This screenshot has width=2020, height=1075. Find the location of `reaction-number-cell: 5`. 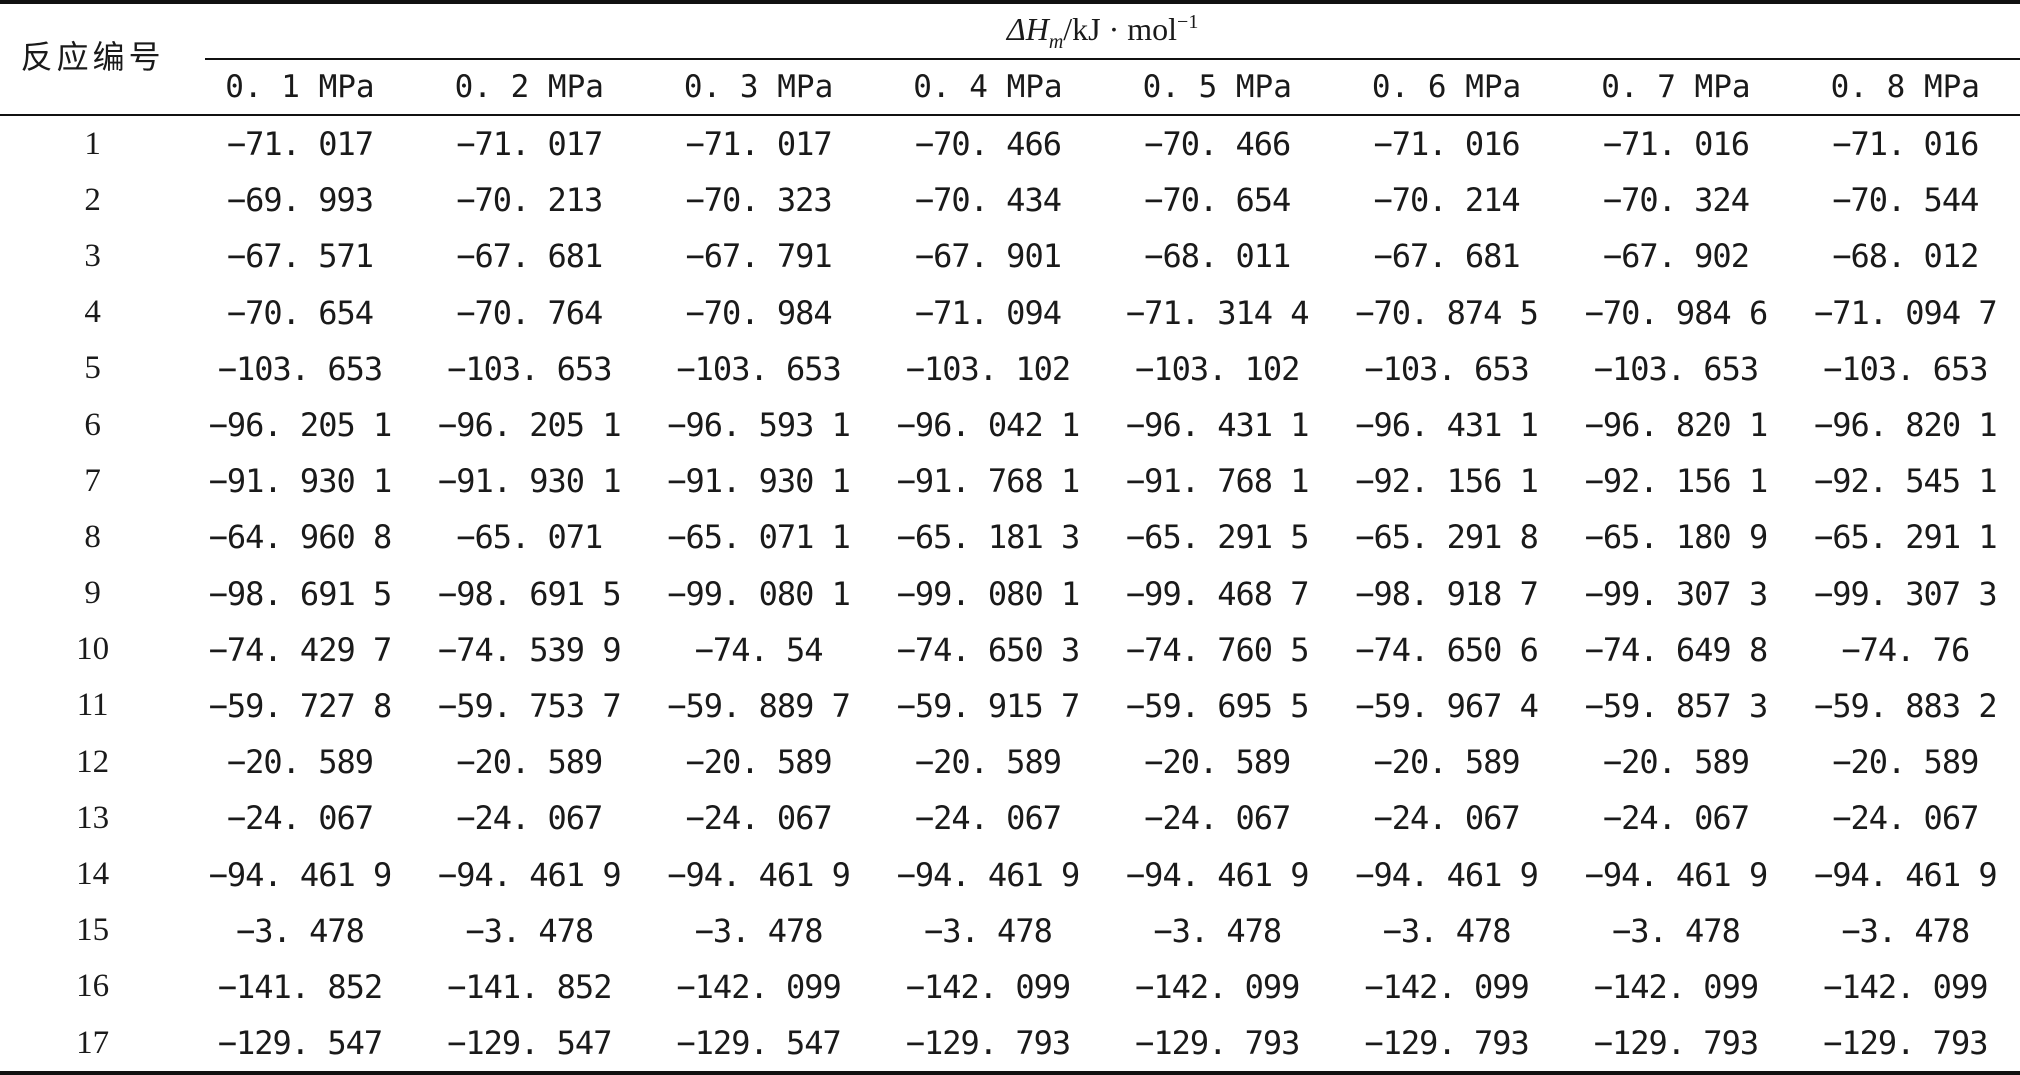

reaction-number-cell: 5 is located at coordinates (92, 368).